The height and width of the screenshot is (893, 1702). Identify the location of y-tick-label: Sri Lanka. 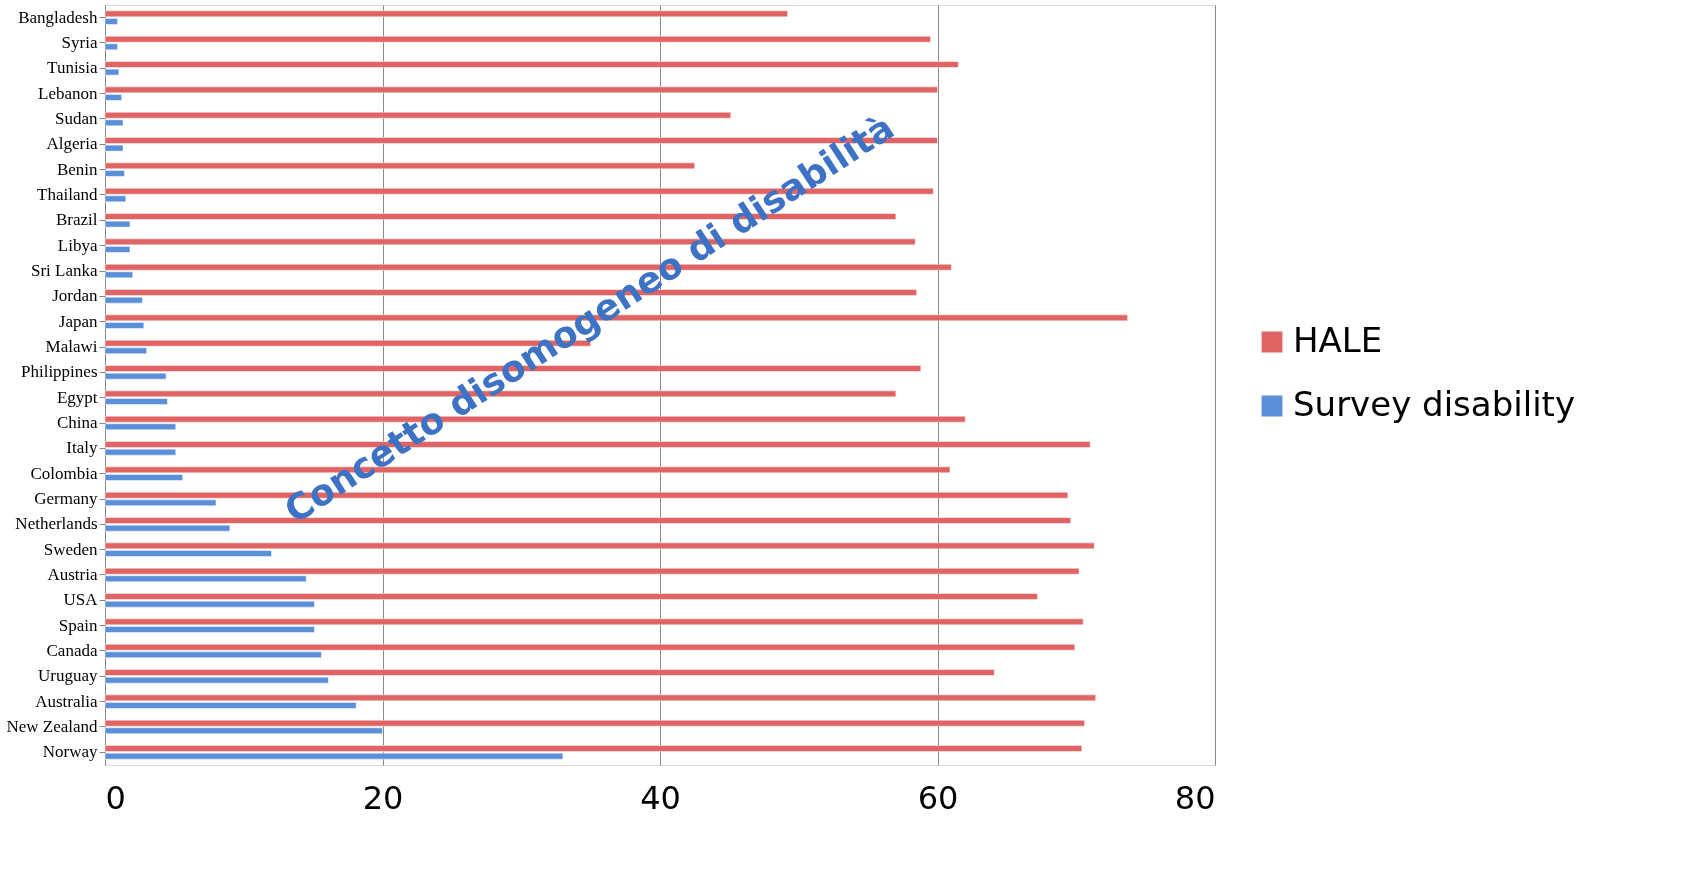
(64, 270).